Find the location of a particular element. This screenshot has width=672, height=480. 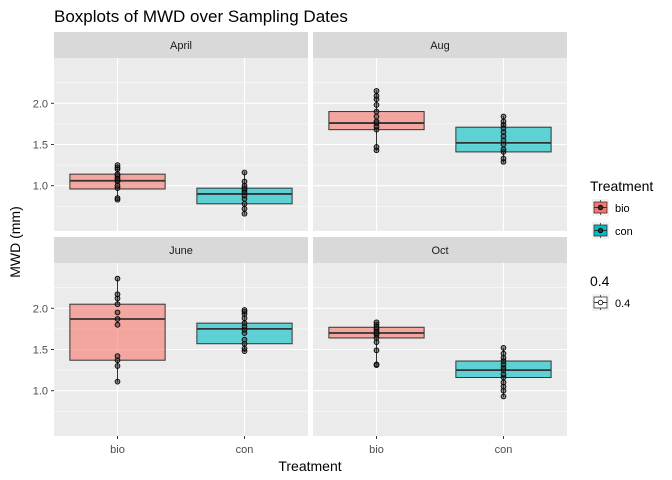

facet-label: Aug is located at coordinates (440, 46).